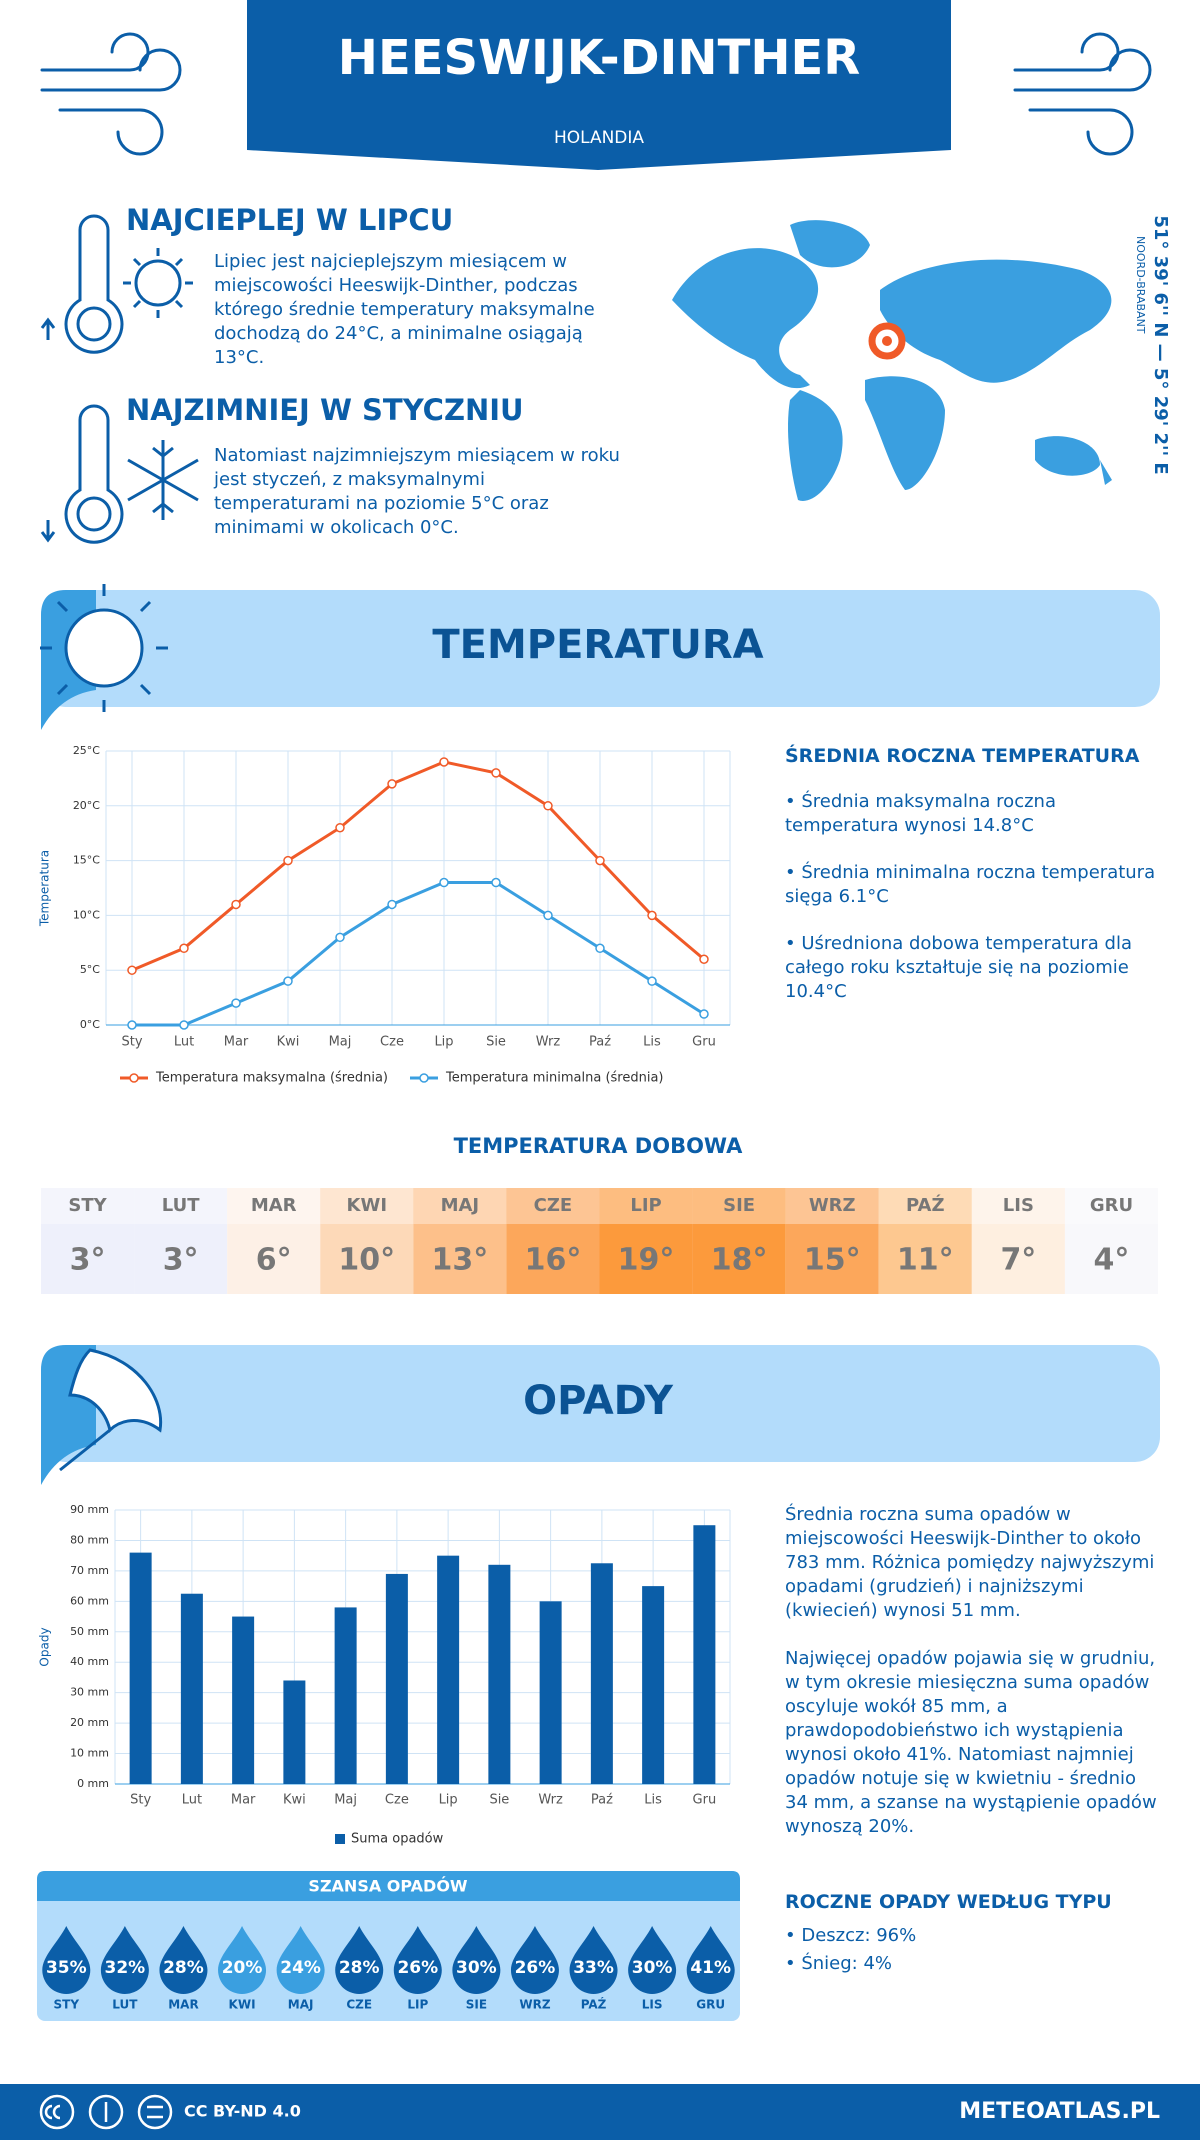 The image size is (1200, 2140). I want to click on y-tick-label: 15°C, so click(86, 860).